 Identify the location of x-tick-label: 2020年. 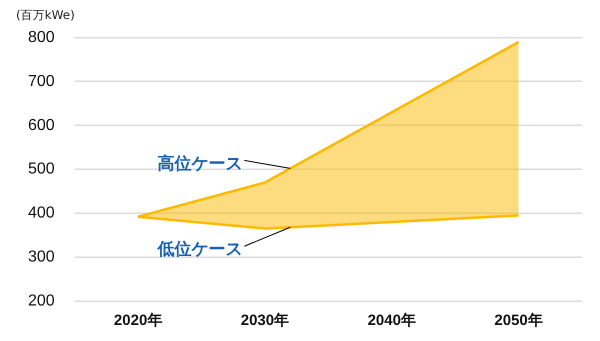
(138, 321).